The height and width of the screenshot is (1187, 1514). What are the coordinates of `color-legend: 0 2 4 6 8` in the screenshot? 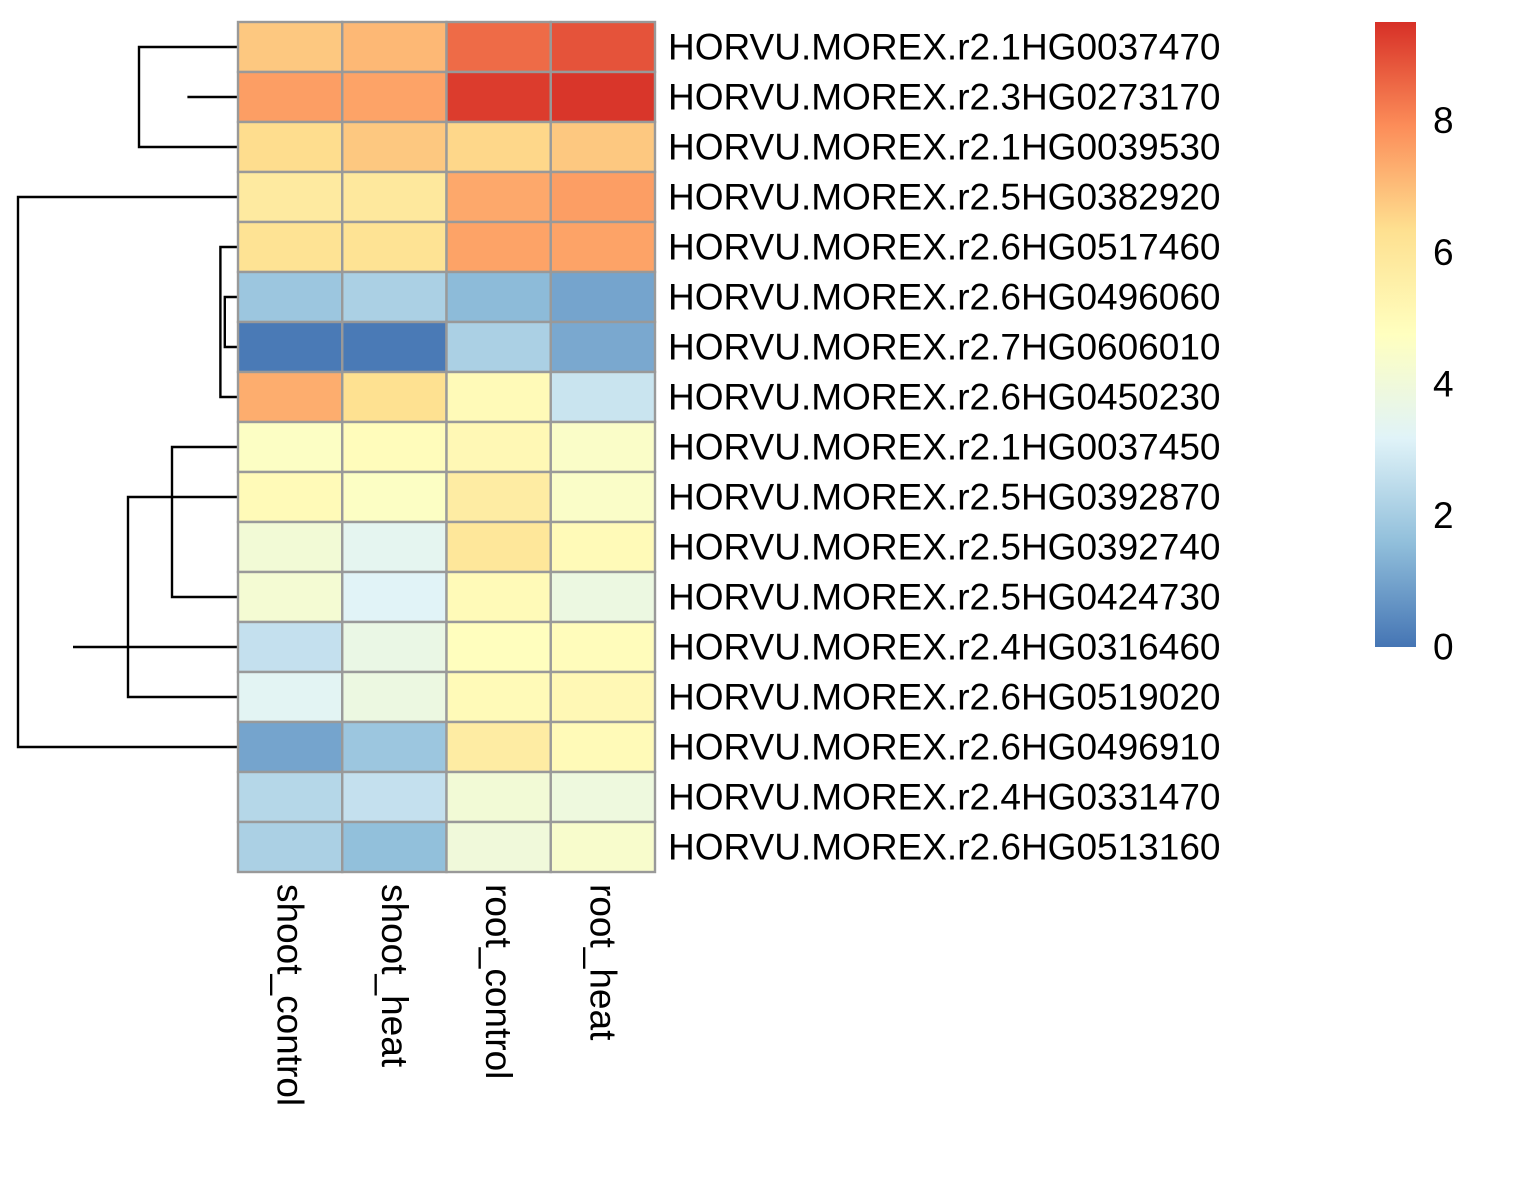 It's located at (1414, 345).